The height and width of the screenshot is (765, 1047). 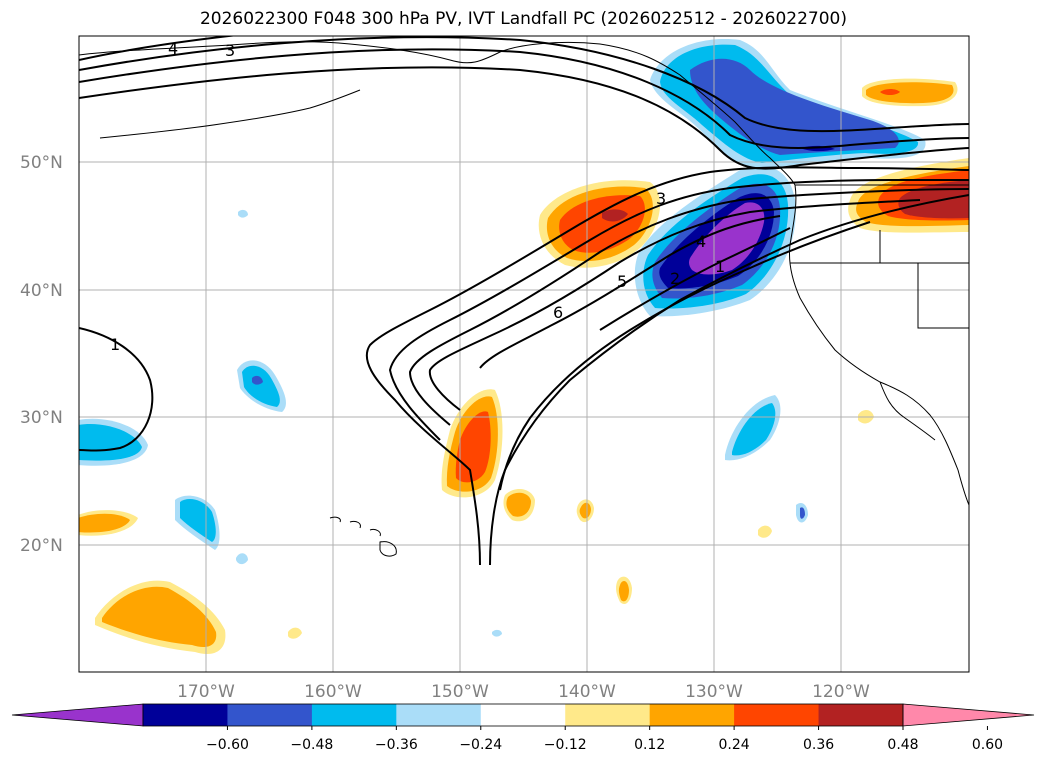 I want to click on colorbar-tick-label: −0.60, so click(x=227, y=745).